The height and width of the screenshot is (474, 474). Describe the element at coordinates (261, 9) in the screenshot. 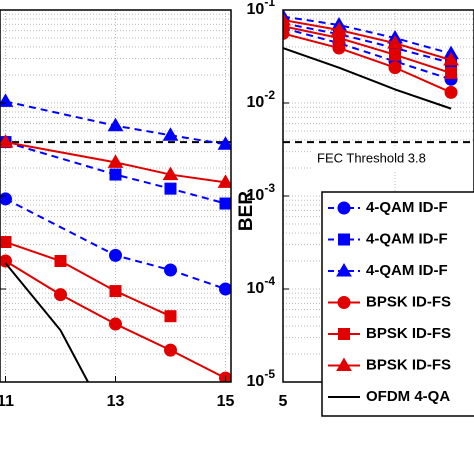

I see `y-tick-label: 10⁻¹` at that location.